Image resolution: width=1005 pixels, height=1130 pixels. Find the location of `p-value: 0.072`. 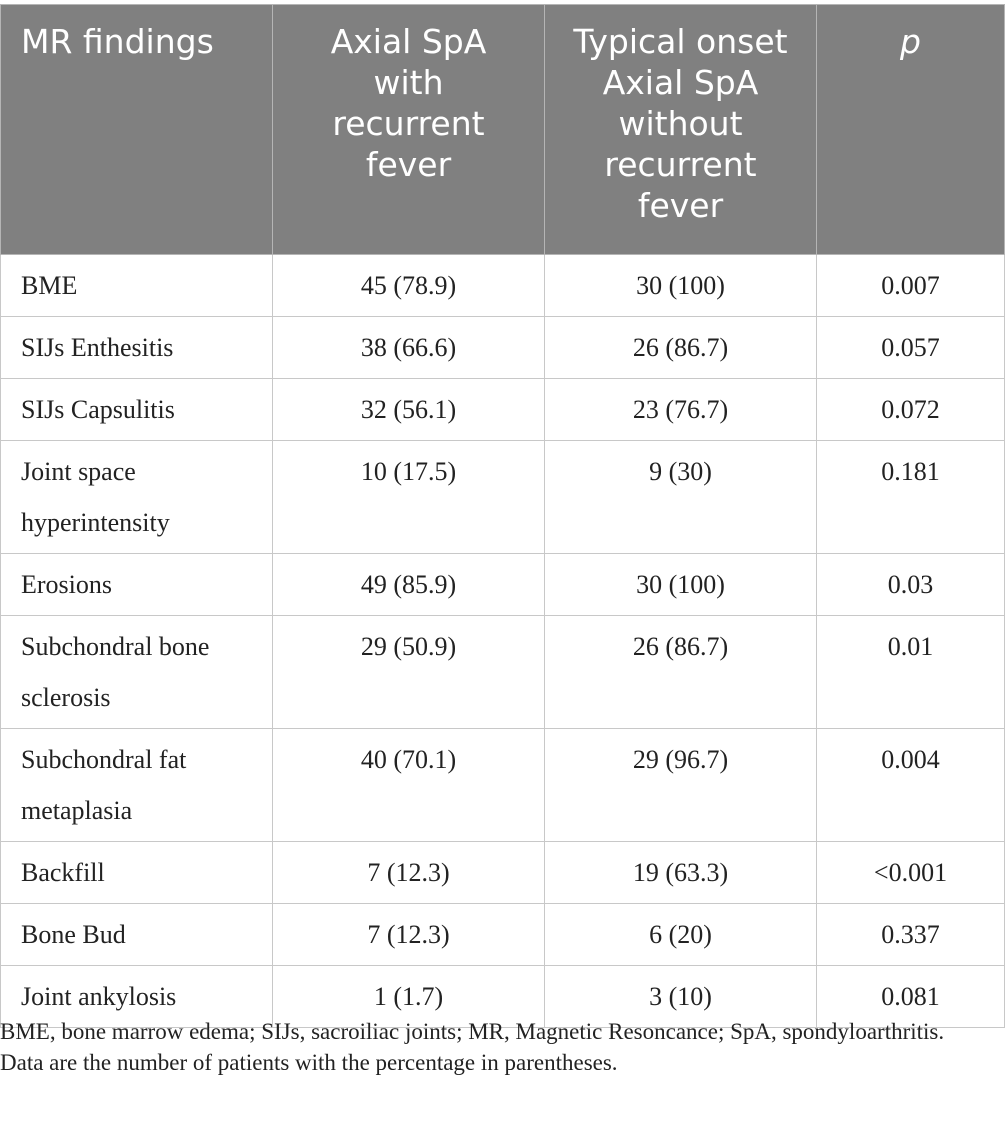

p-value: 0.072 is located at coordinates (910, 409).